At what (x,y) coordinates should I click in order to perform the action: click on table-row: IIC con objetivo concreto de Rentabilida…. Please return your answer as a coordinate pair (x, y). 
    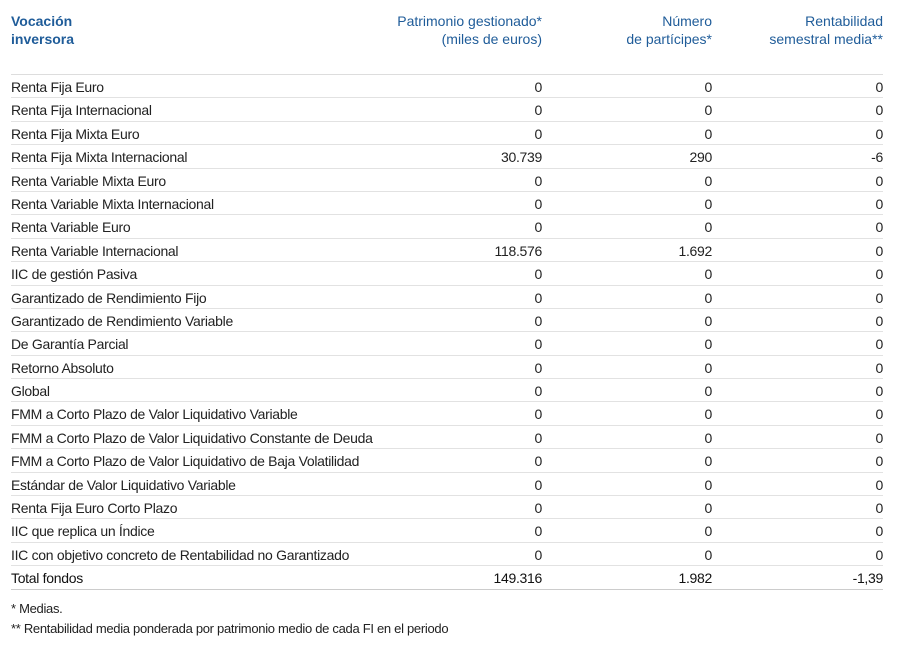
    Looking at the image, I should click on (447, 555).